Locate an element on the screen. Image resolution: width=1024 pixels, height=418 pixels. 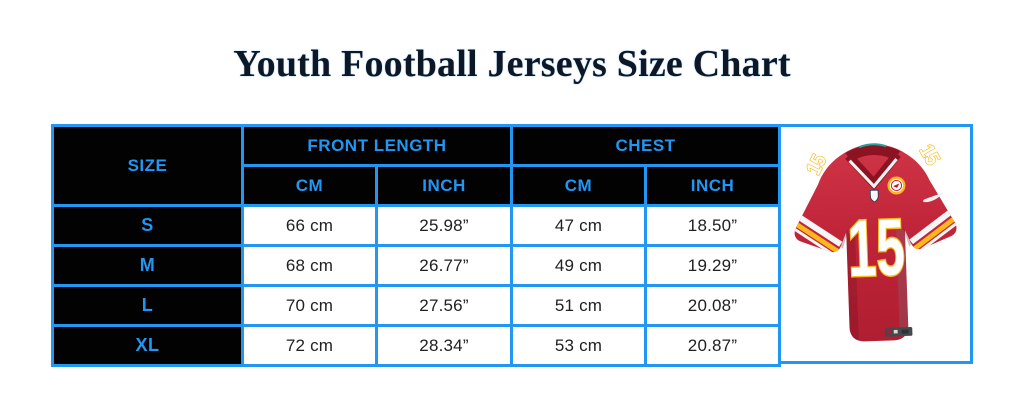
table-row: S 66 cm 25.98” 47 cm 18.50” is located at coordinates (416, 225).